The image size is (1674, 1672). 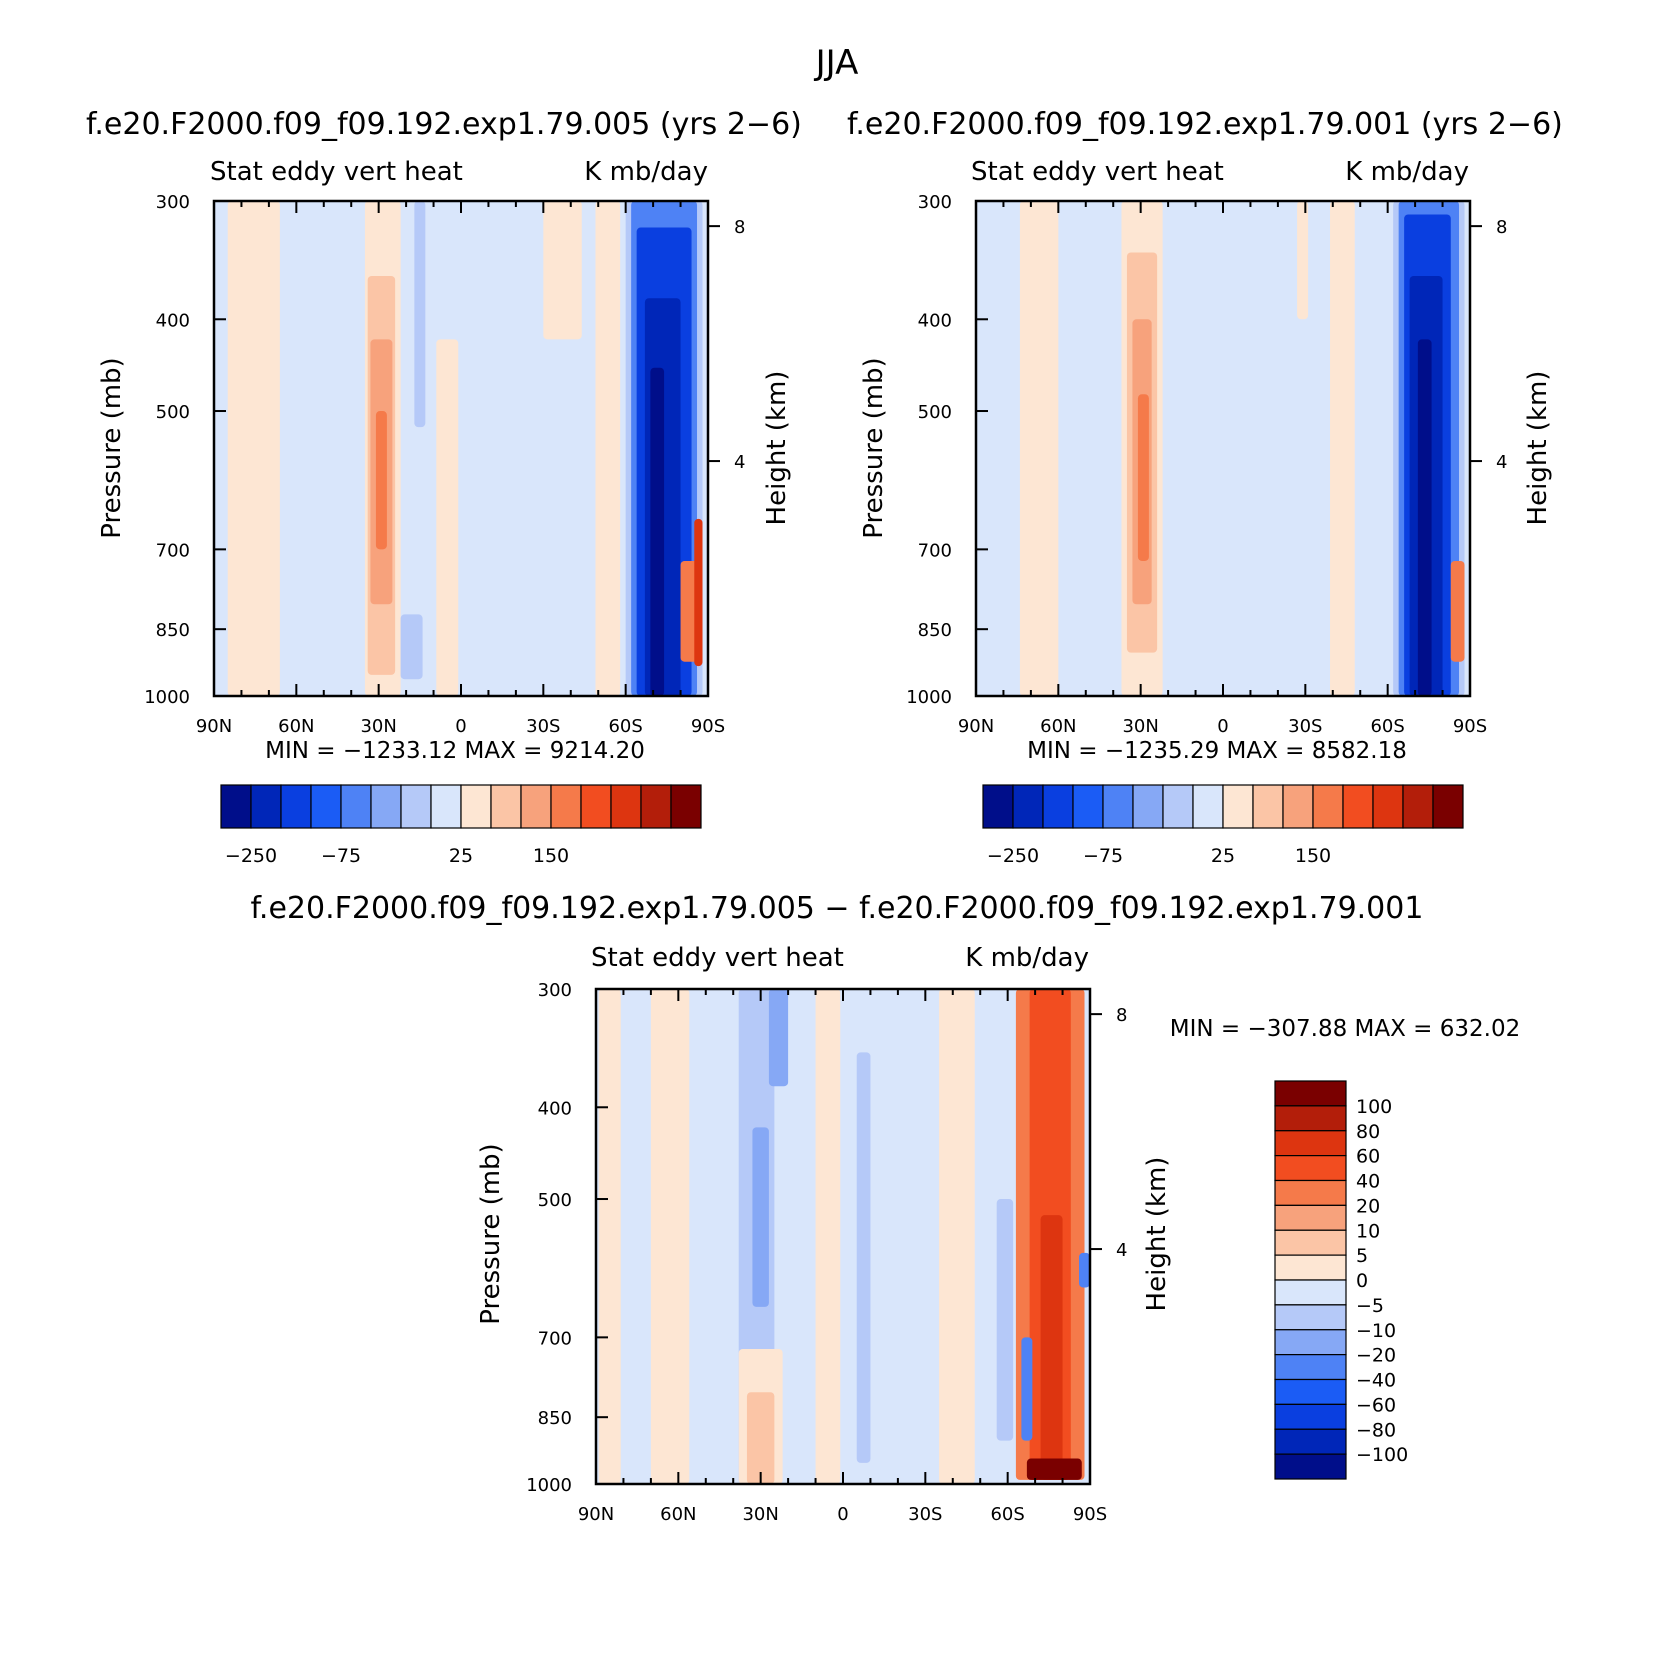 I want to click on panel-1-minmax: MIN = −1233.12 MAX = 9214.20, so click(x=455, y=751).